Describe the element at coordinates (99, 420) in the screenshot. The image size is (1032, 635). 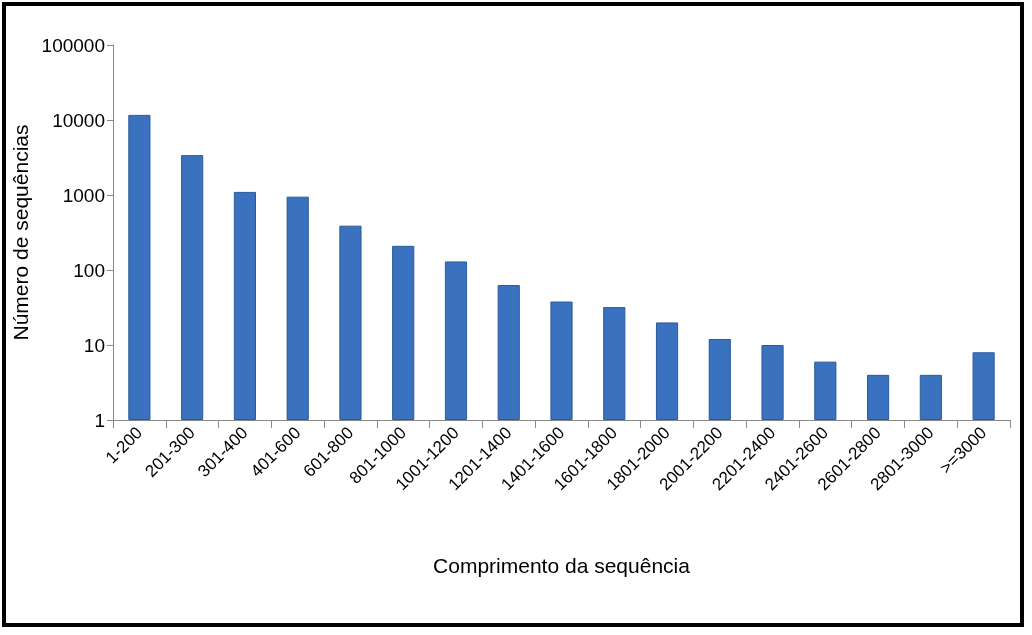
I see `y-tick-label: 1` at that location.